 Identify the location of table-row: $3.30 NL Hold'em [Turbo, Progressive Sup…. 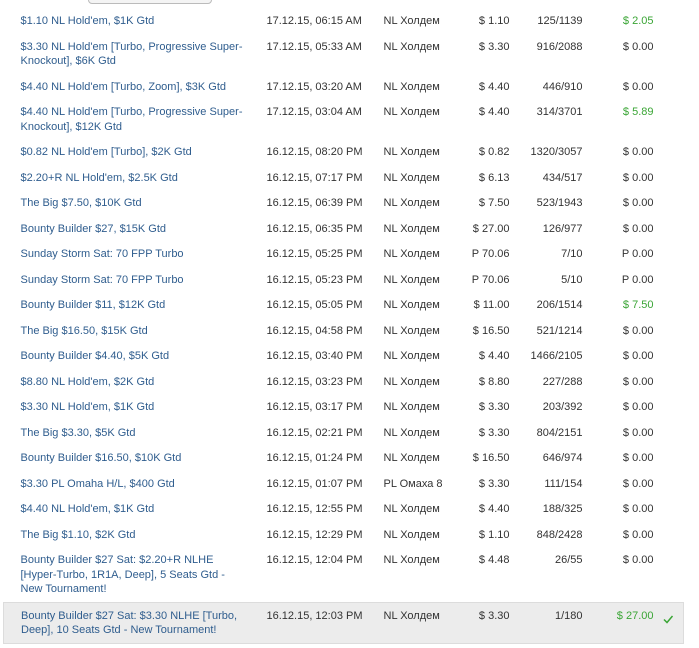
(344, 54).